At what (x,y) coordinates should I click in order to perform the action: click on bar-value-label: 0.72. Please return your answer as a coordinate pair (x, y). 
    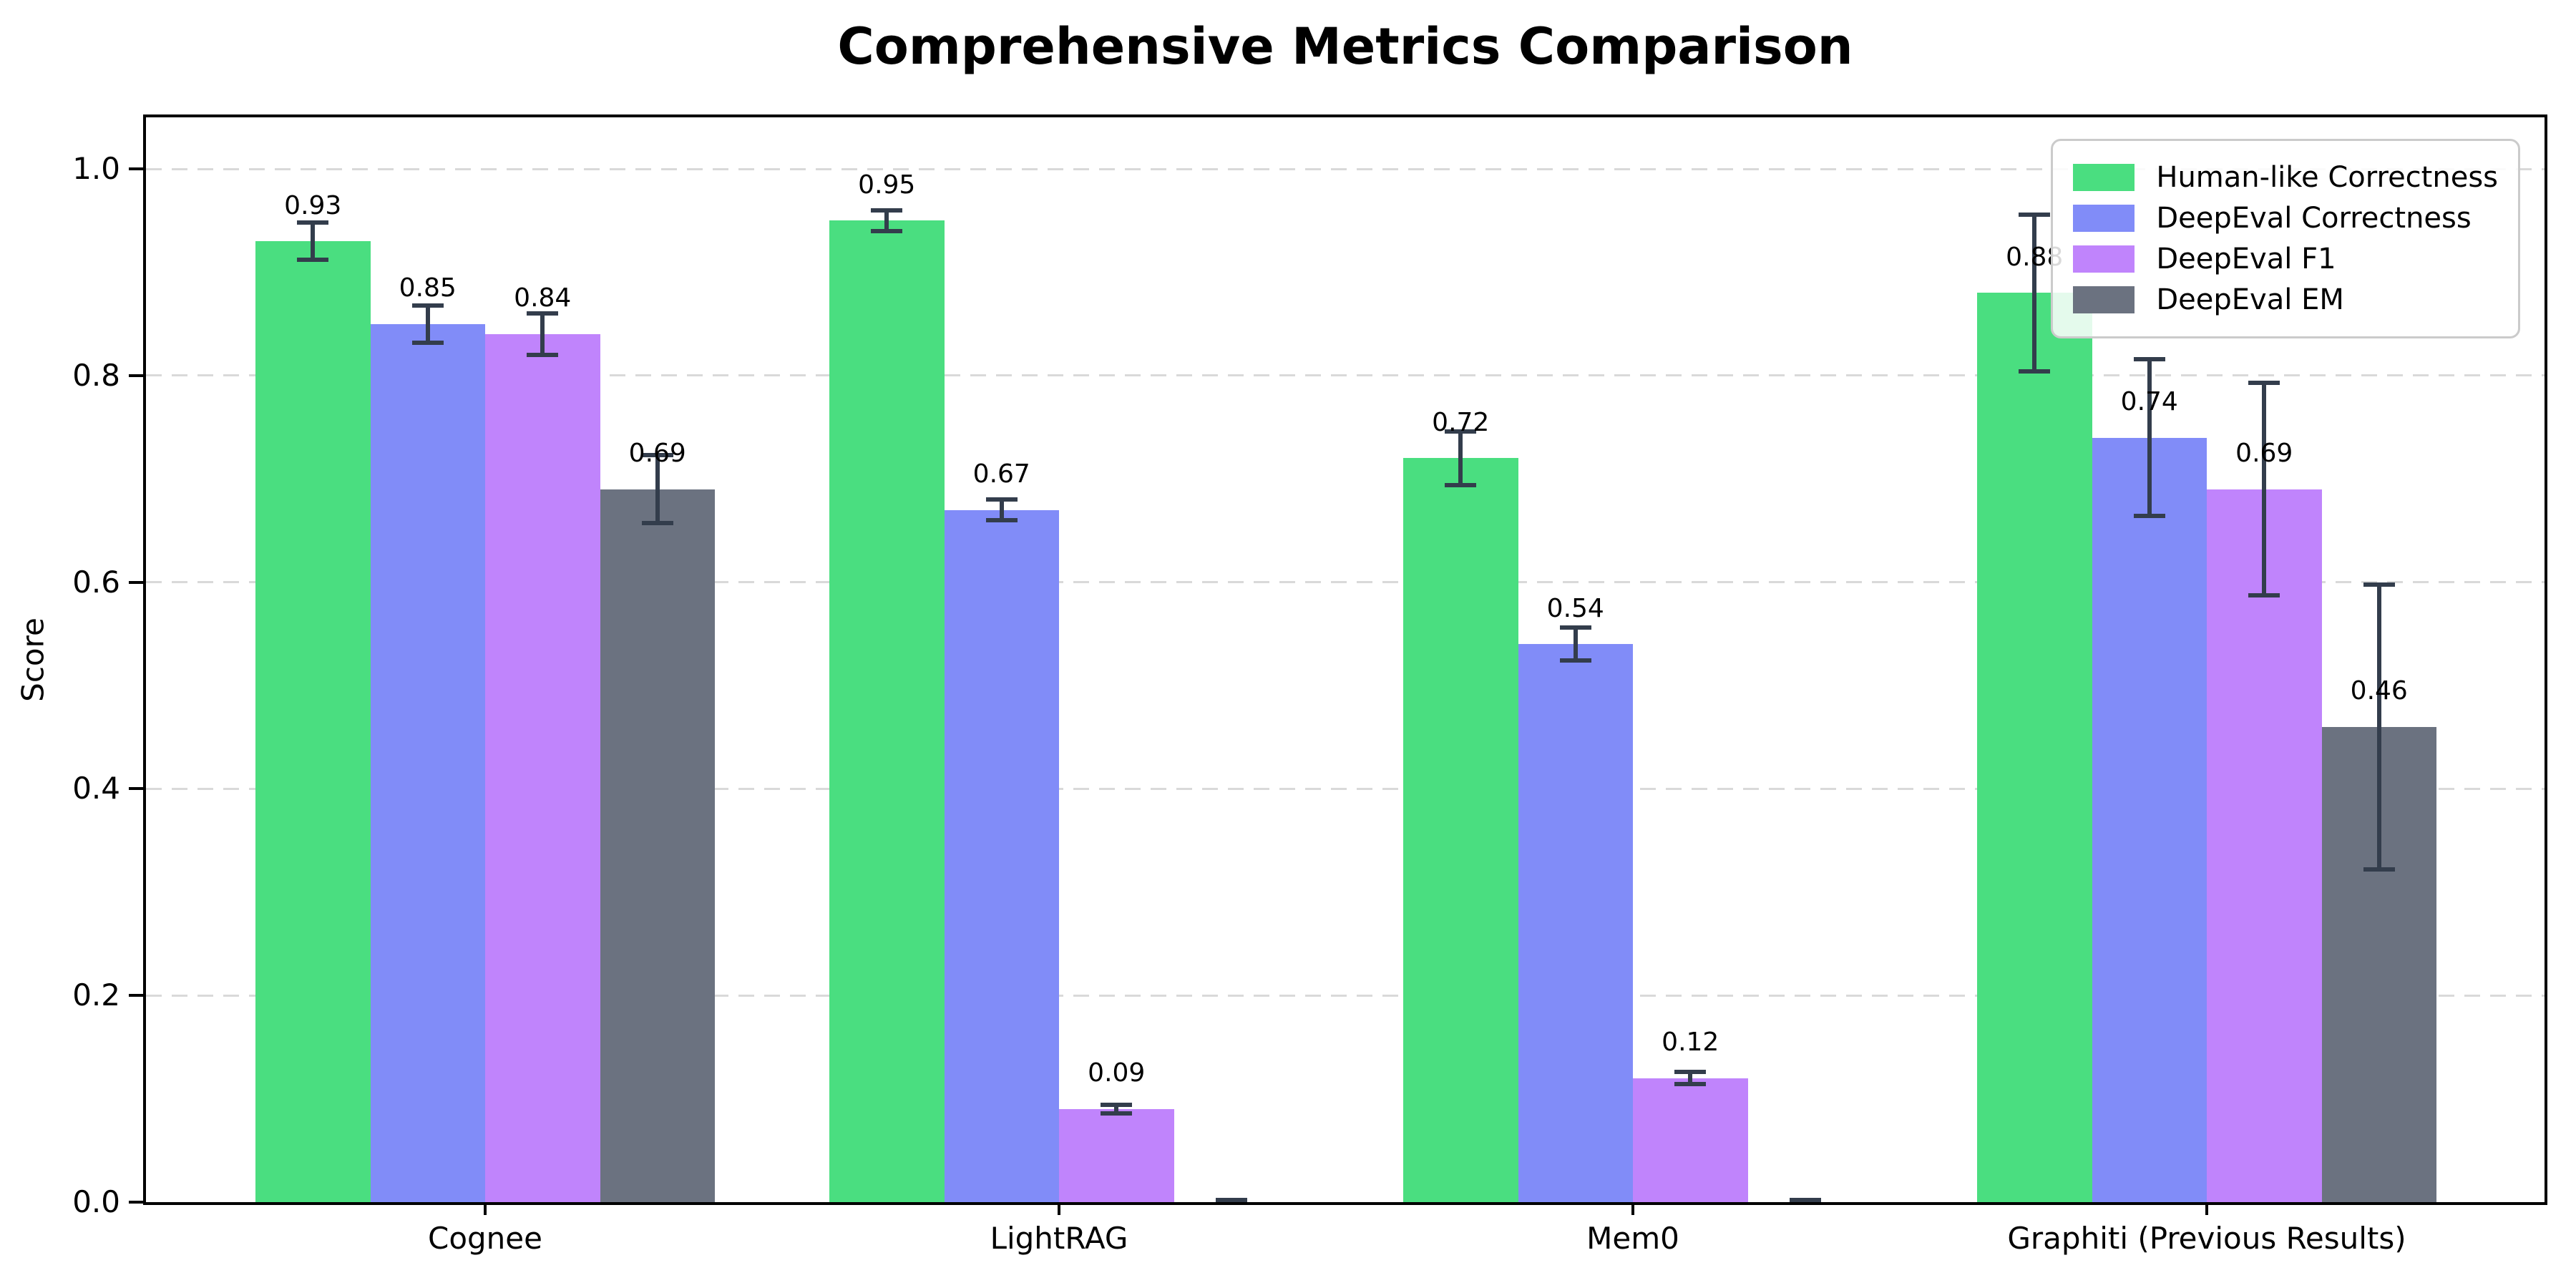
    Looking at the image, I should click on (1461, 422).